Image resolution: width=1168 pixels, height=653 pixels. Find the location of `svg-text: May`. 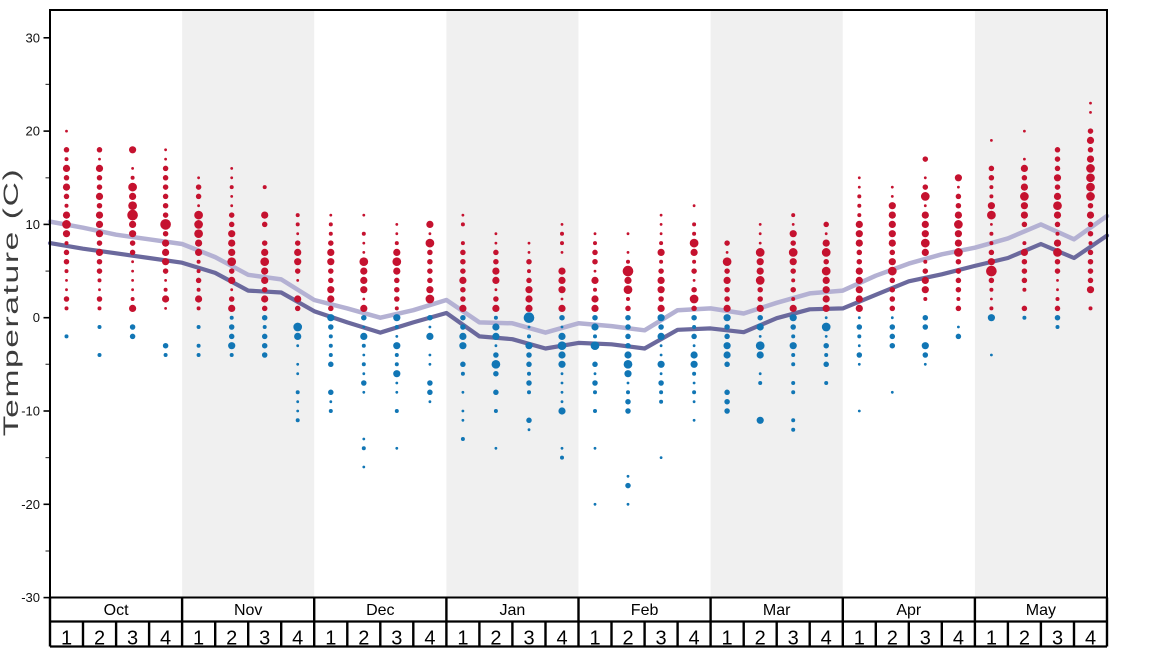

svg-text: May is located at coordinates (1041, 610).